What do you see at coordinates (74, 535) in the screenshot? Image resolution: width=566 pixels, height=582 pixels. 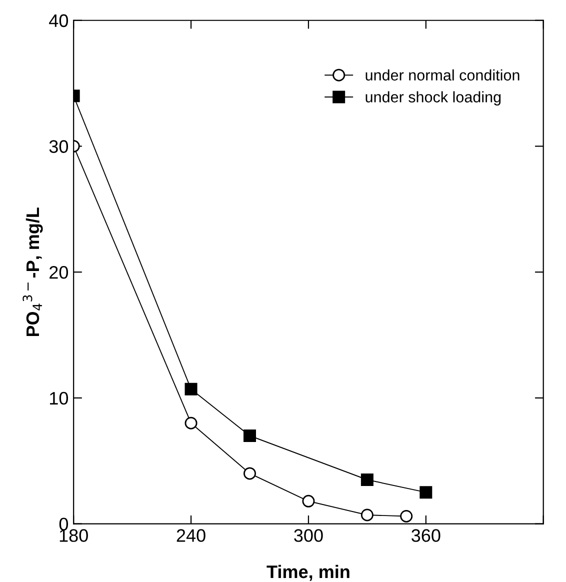 I see `x-tick-label: 180` at bounding box center [74, 535].